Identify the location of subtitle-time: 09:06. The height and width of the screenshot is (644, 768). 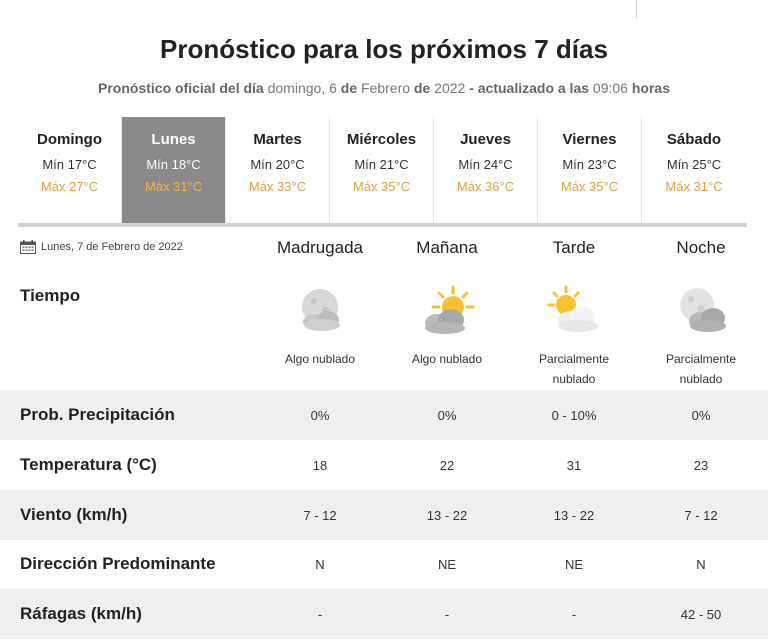
(610, 88).